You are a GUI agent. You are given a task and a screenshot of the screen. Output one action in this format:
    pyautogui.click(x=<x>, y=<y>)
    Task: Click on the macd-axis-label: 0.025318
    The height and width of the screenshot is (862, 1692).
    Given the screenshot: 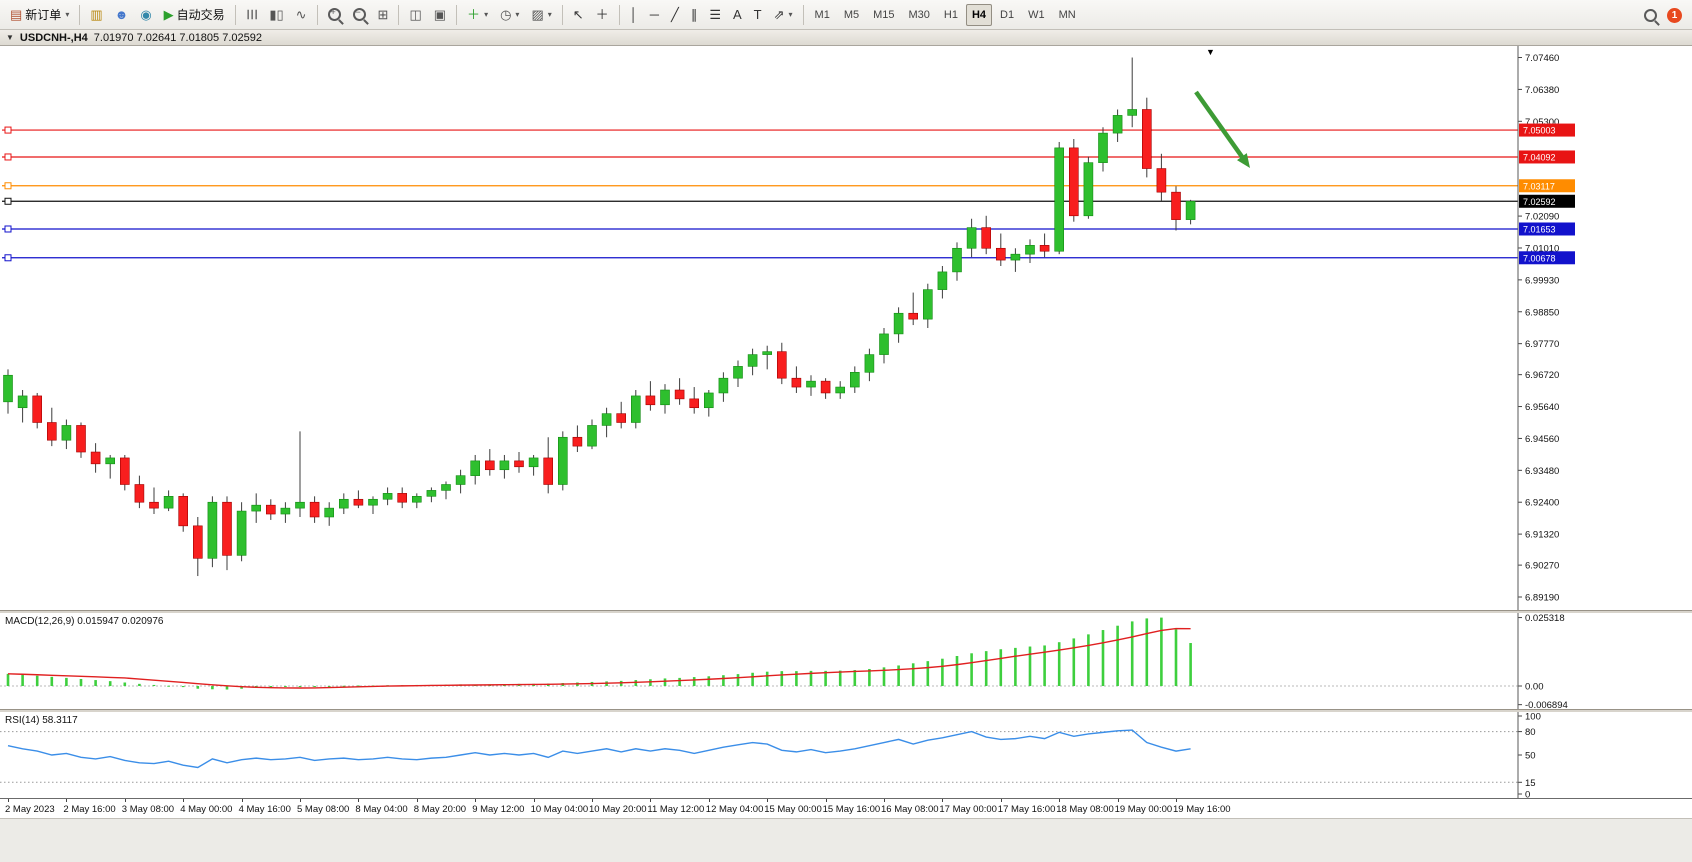 What is the action you would take?
    pyautogui.click(x=1545, y=618)
    